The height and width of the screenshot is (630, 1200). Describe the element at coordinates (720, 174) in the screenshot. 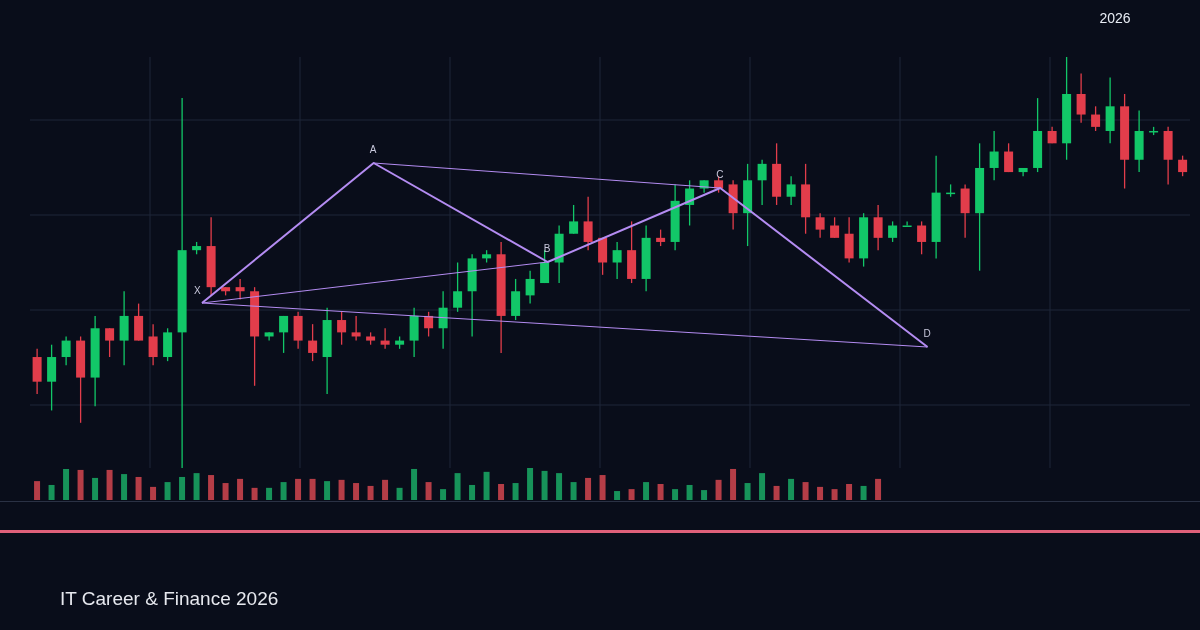

I see `annotation: C` at that location.